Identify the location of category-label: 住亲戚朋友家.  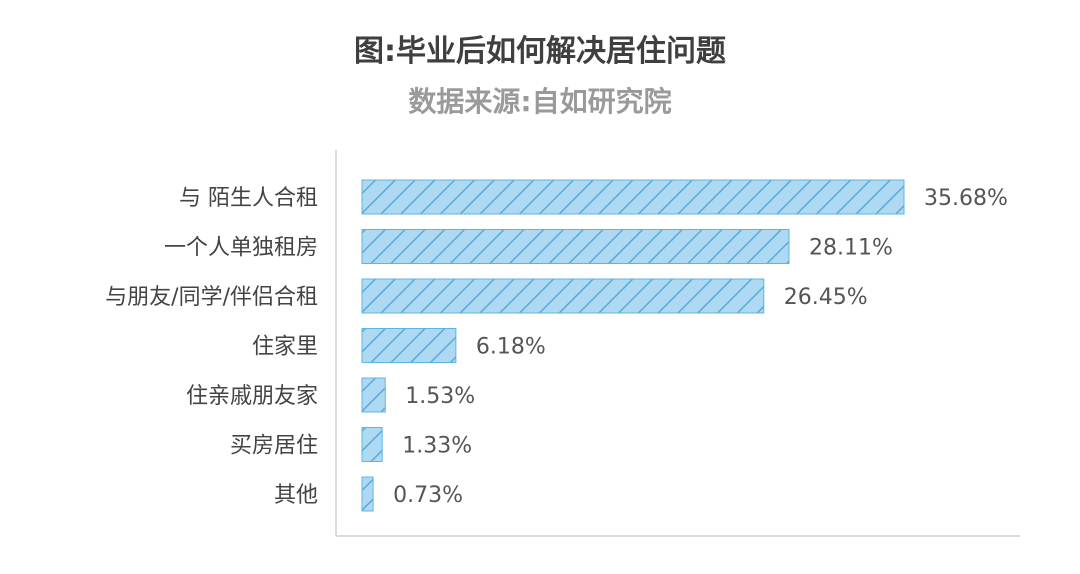
(252, 396).